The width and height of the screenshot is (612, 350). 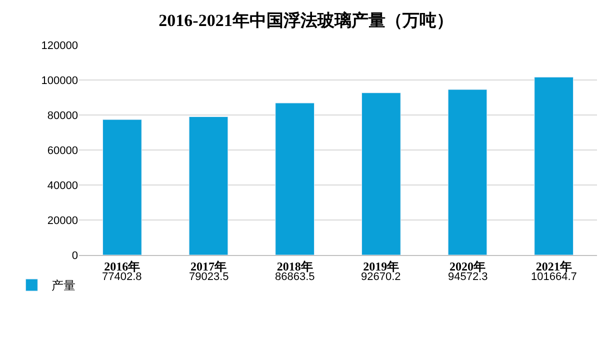 I want to click on data-label: 77402.8, so click(x=122, y=277).